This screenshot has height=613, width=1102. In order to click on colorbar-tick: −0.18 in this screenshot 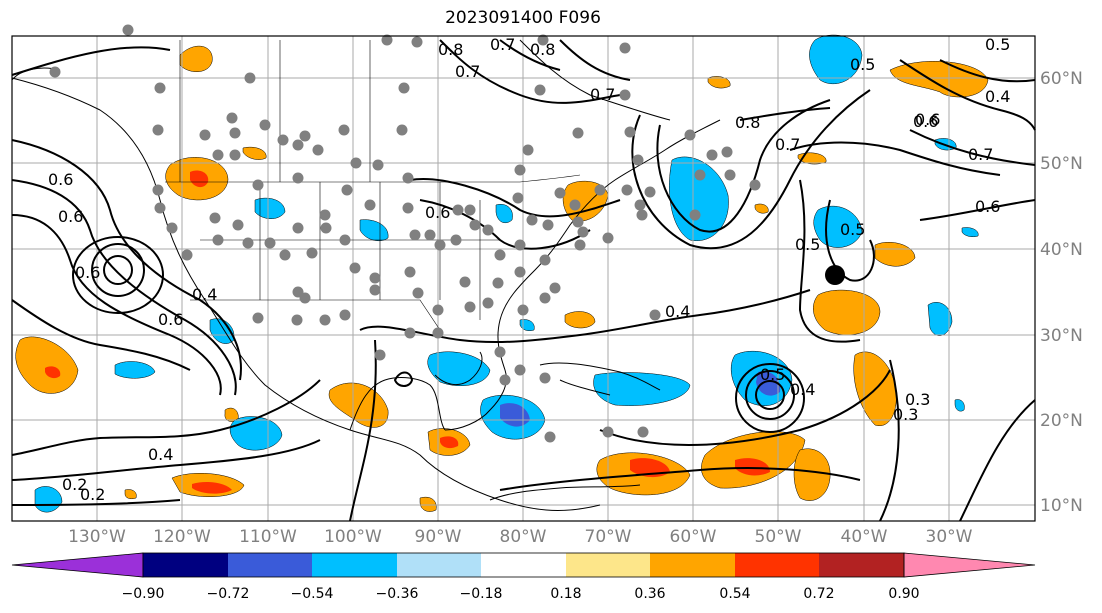, I will do `click(481, 594)`.